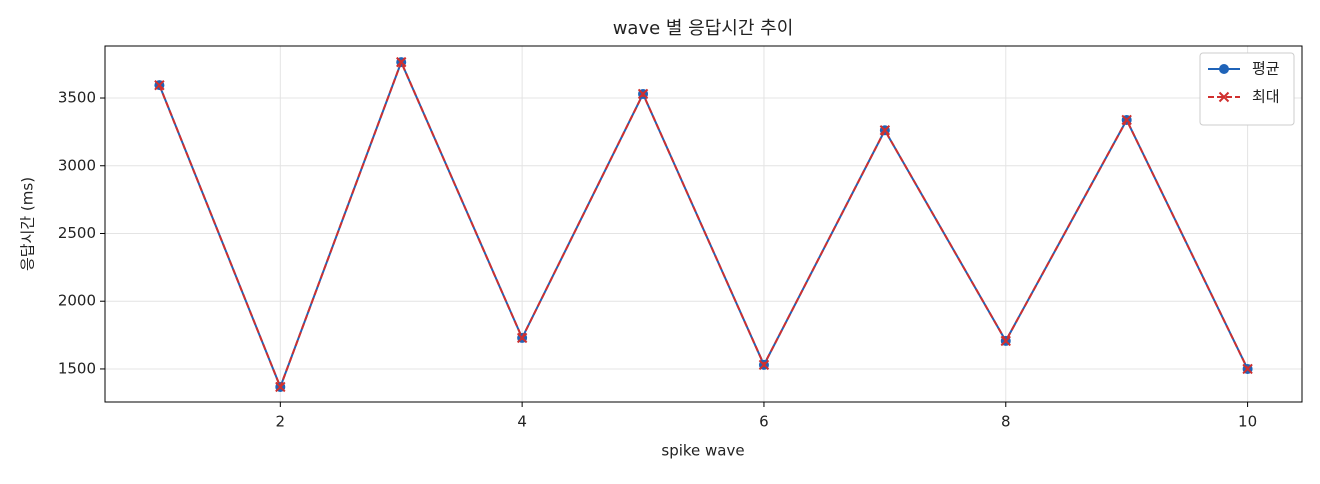 This screenshot has height=484, width=1320. Describe the element at coordinates (77, 301) in the screenshot. I see `y-tick-label: 2000` at that location.